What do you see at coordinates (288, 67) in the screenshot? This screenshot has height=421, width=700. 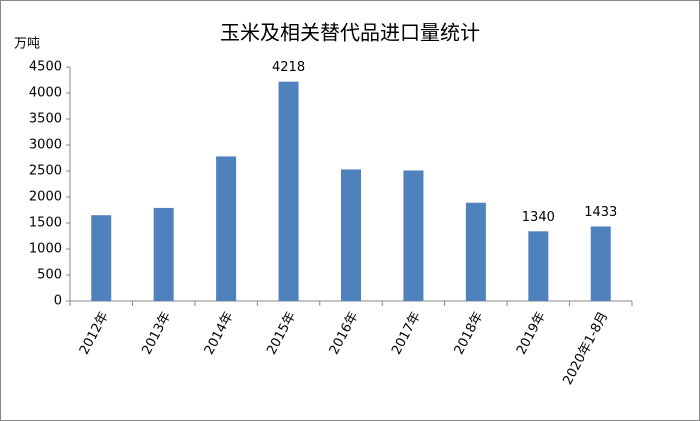 I see `value-label: 4218` at bounding box center [288, 67].